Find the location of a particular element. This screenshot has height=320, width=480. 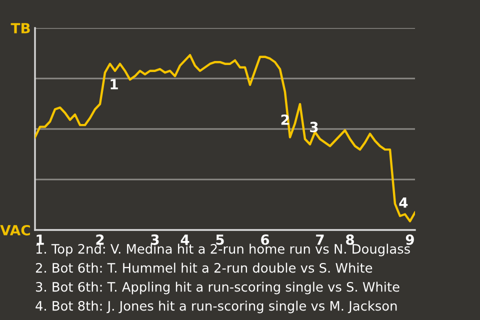

x-tick-label: 8 is located at coordinates (350, 239).